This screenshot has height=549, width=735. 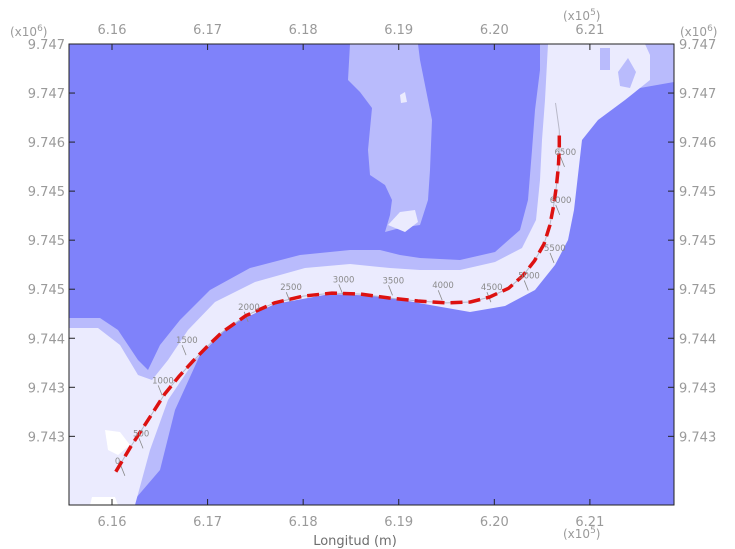 I want to click on milestone-label: 0, so click(x=117, y=462).